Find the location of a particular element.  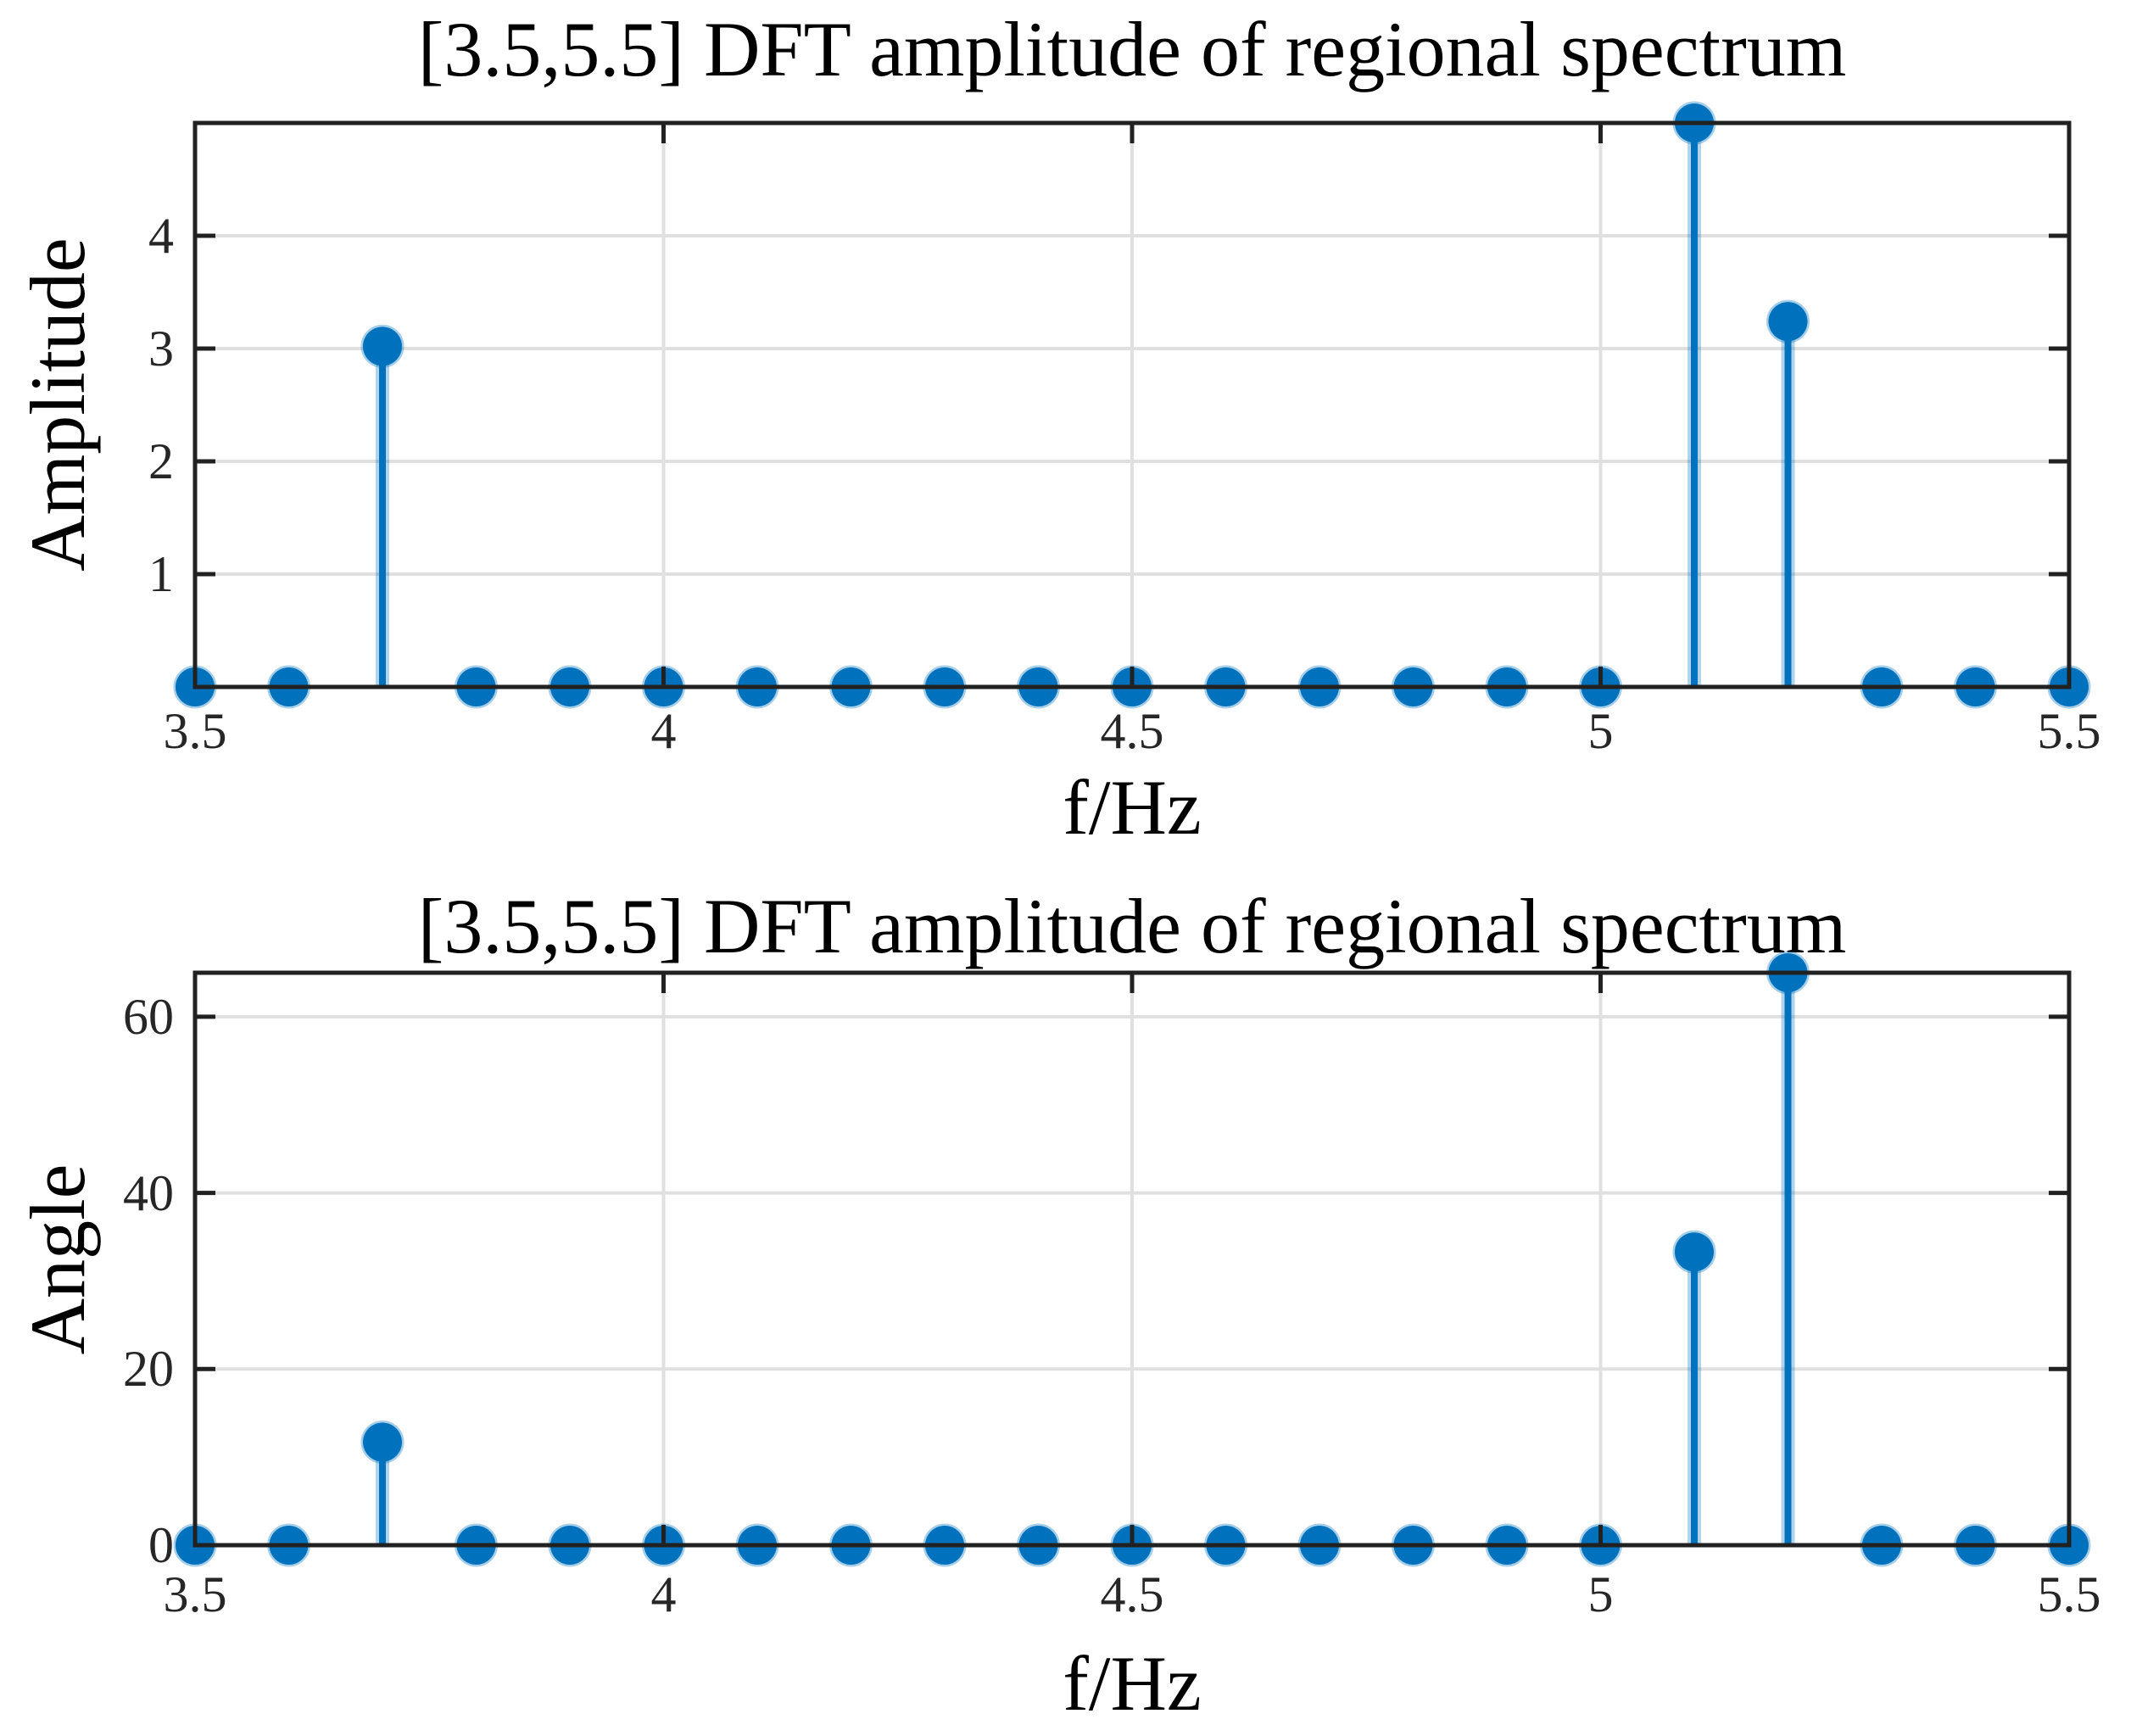

y-tick-label: 1 is located at coordinates (161, 574).